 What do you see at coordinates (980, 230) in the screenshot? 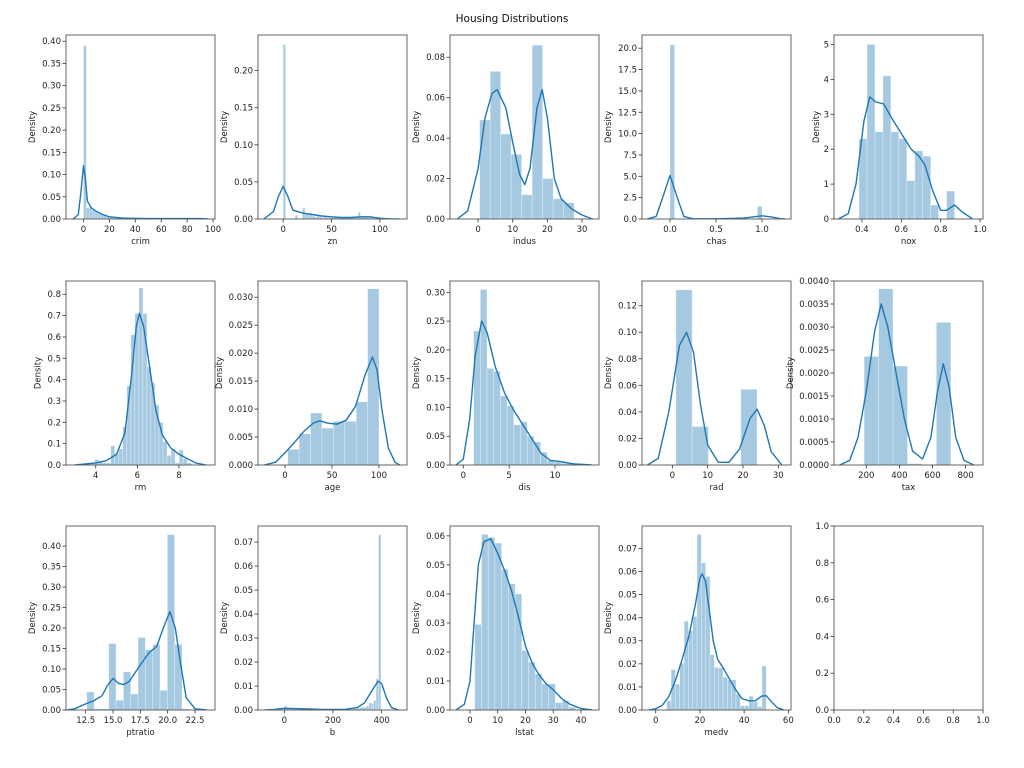
I see `x-tick-label: 1.0` at bounding box center [980, 230].